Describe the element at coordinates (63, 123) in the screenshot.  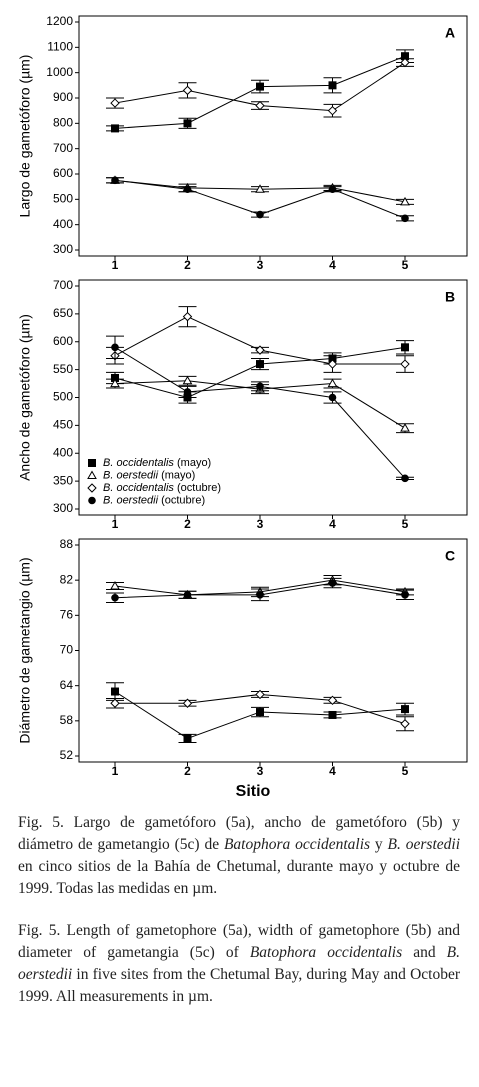
I see `y-tick-label: 800` at that location.